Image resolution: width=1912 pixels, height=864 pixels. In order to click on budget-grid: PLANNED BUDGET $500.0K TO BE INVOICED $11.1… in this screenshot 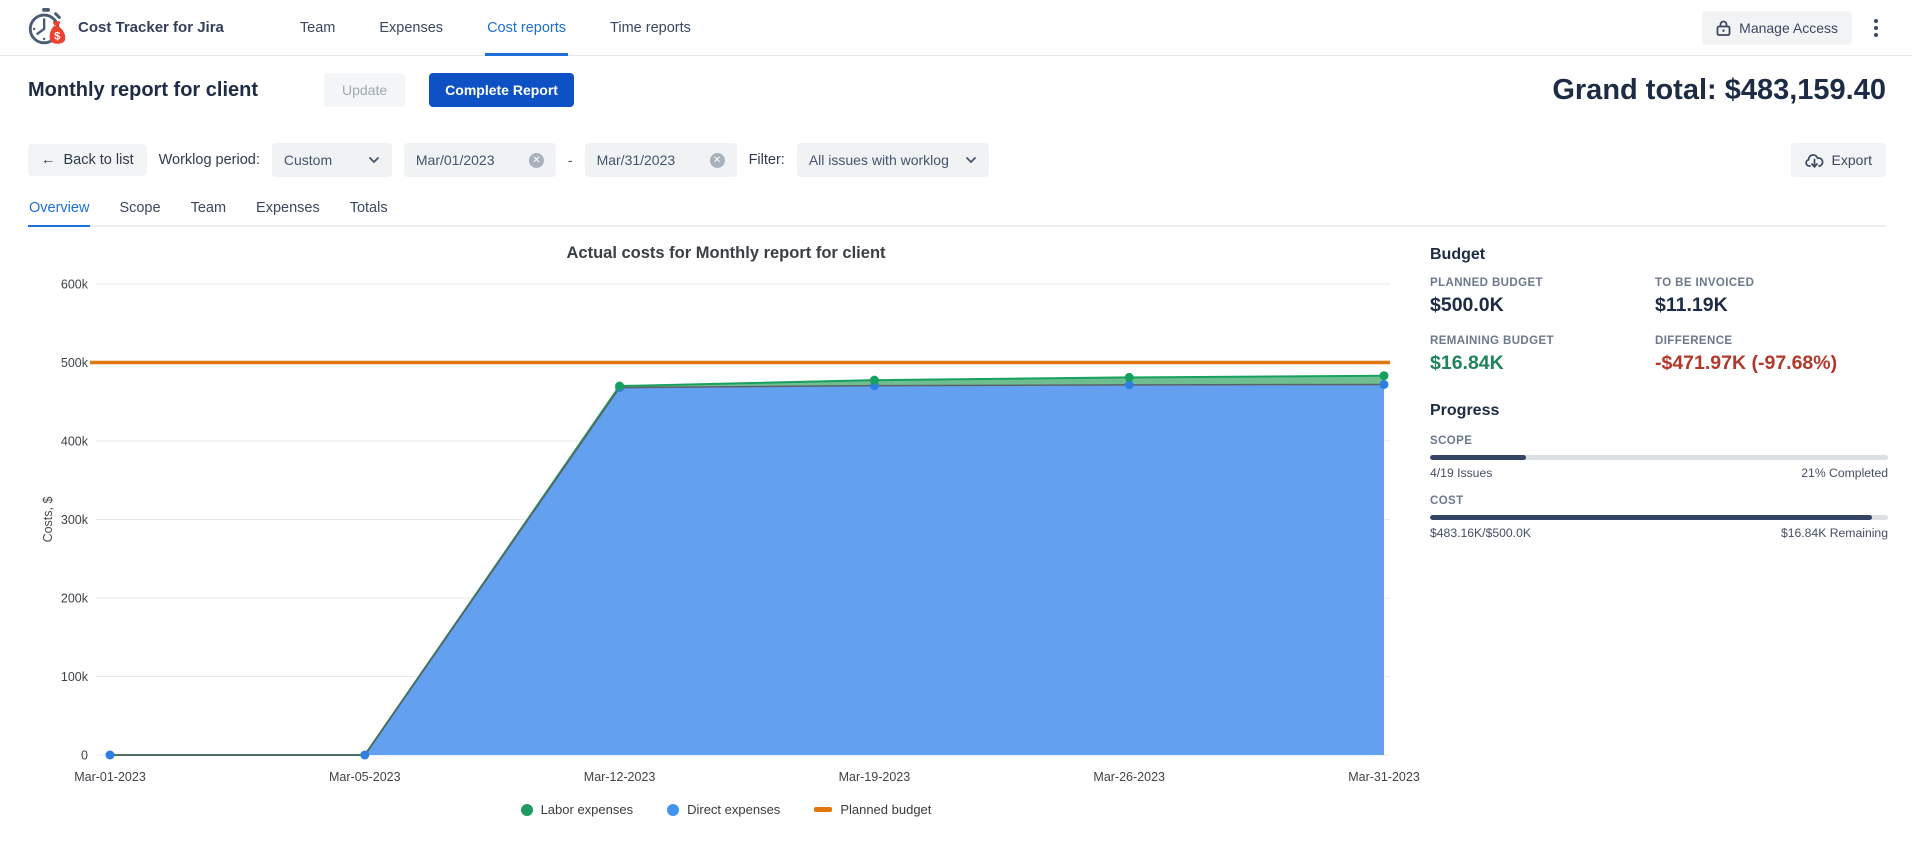, I will do `click(1659, 326)`.